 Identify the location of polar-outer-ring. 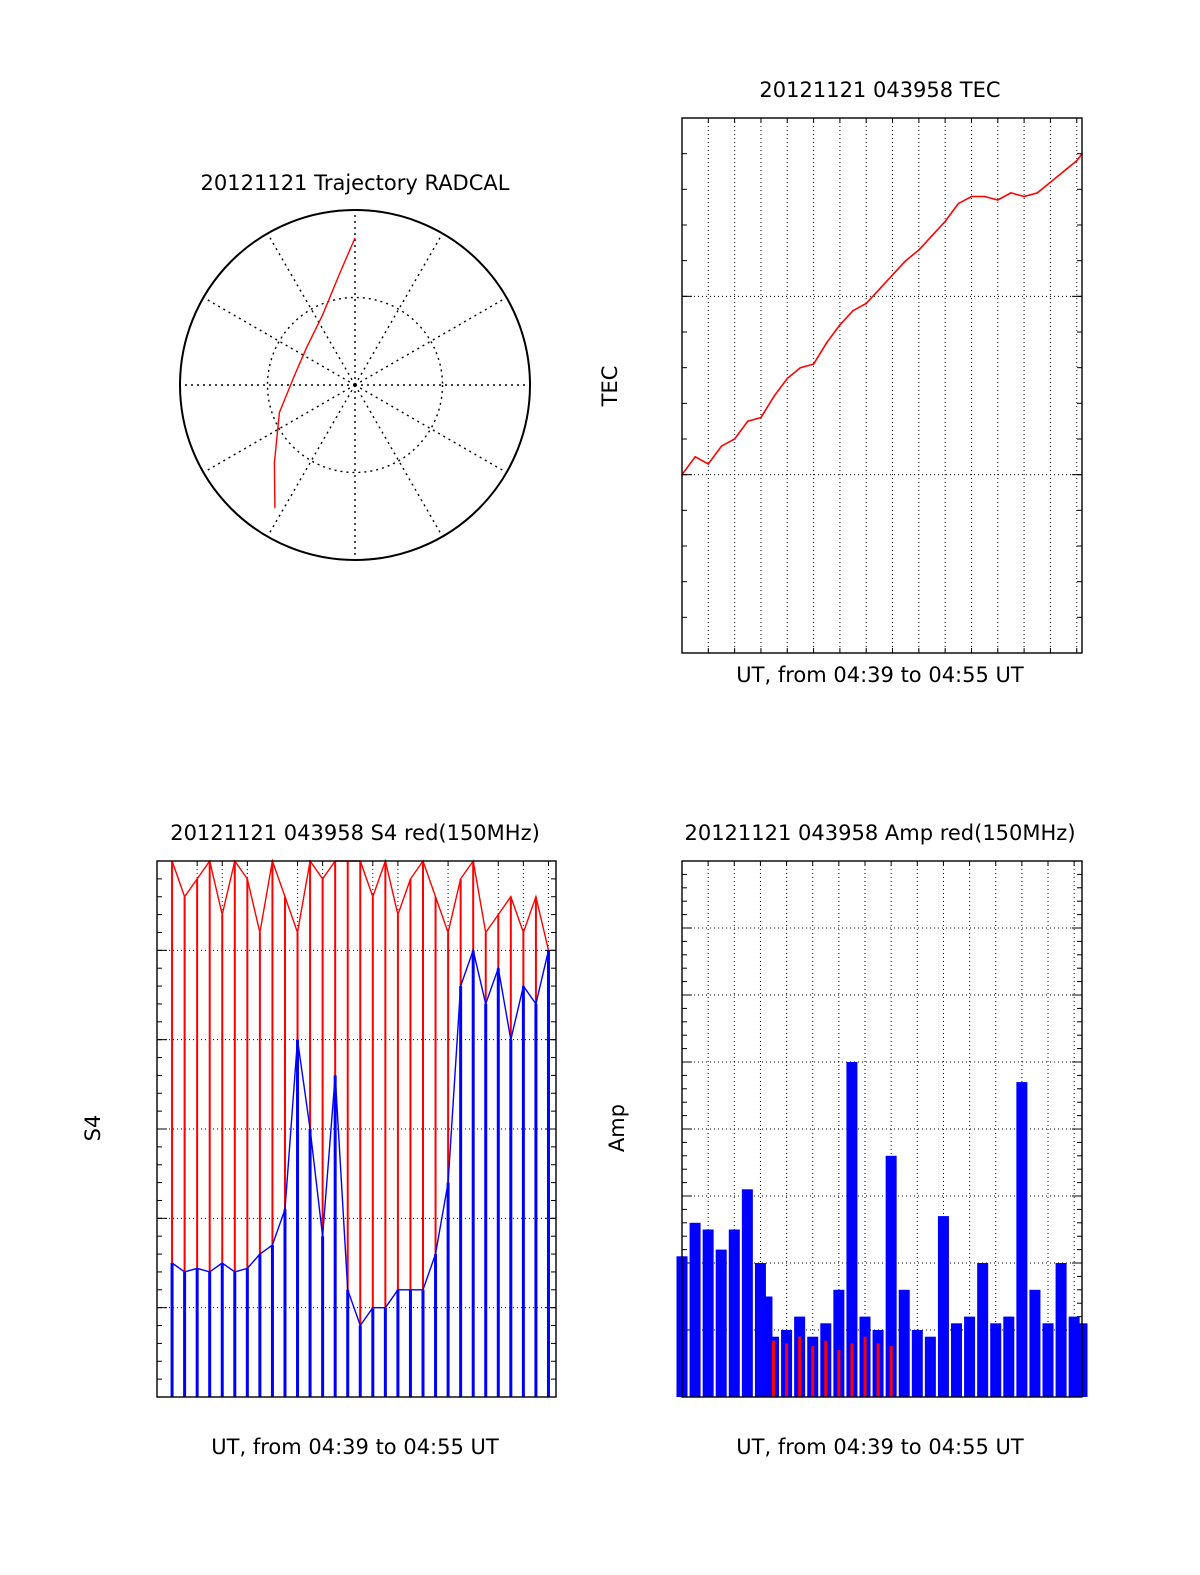
(355, 385).